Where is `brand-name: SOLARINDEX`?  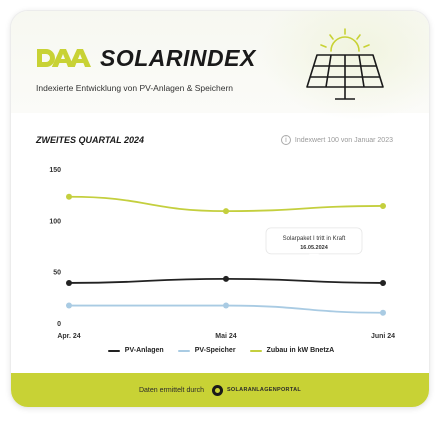
brand-name: SOLARINDEX is located at coordinates (178, 57).